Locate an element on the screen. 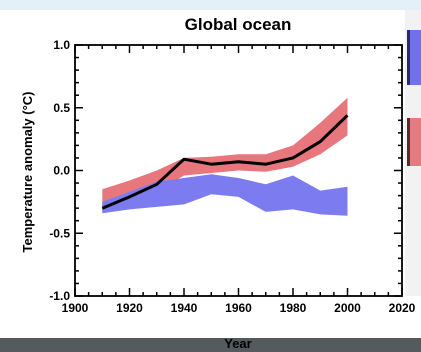 Image resolution: width=421 pixels, height=352 pixels. x-tick-label: 1920 is located at coordinates (129, 308).